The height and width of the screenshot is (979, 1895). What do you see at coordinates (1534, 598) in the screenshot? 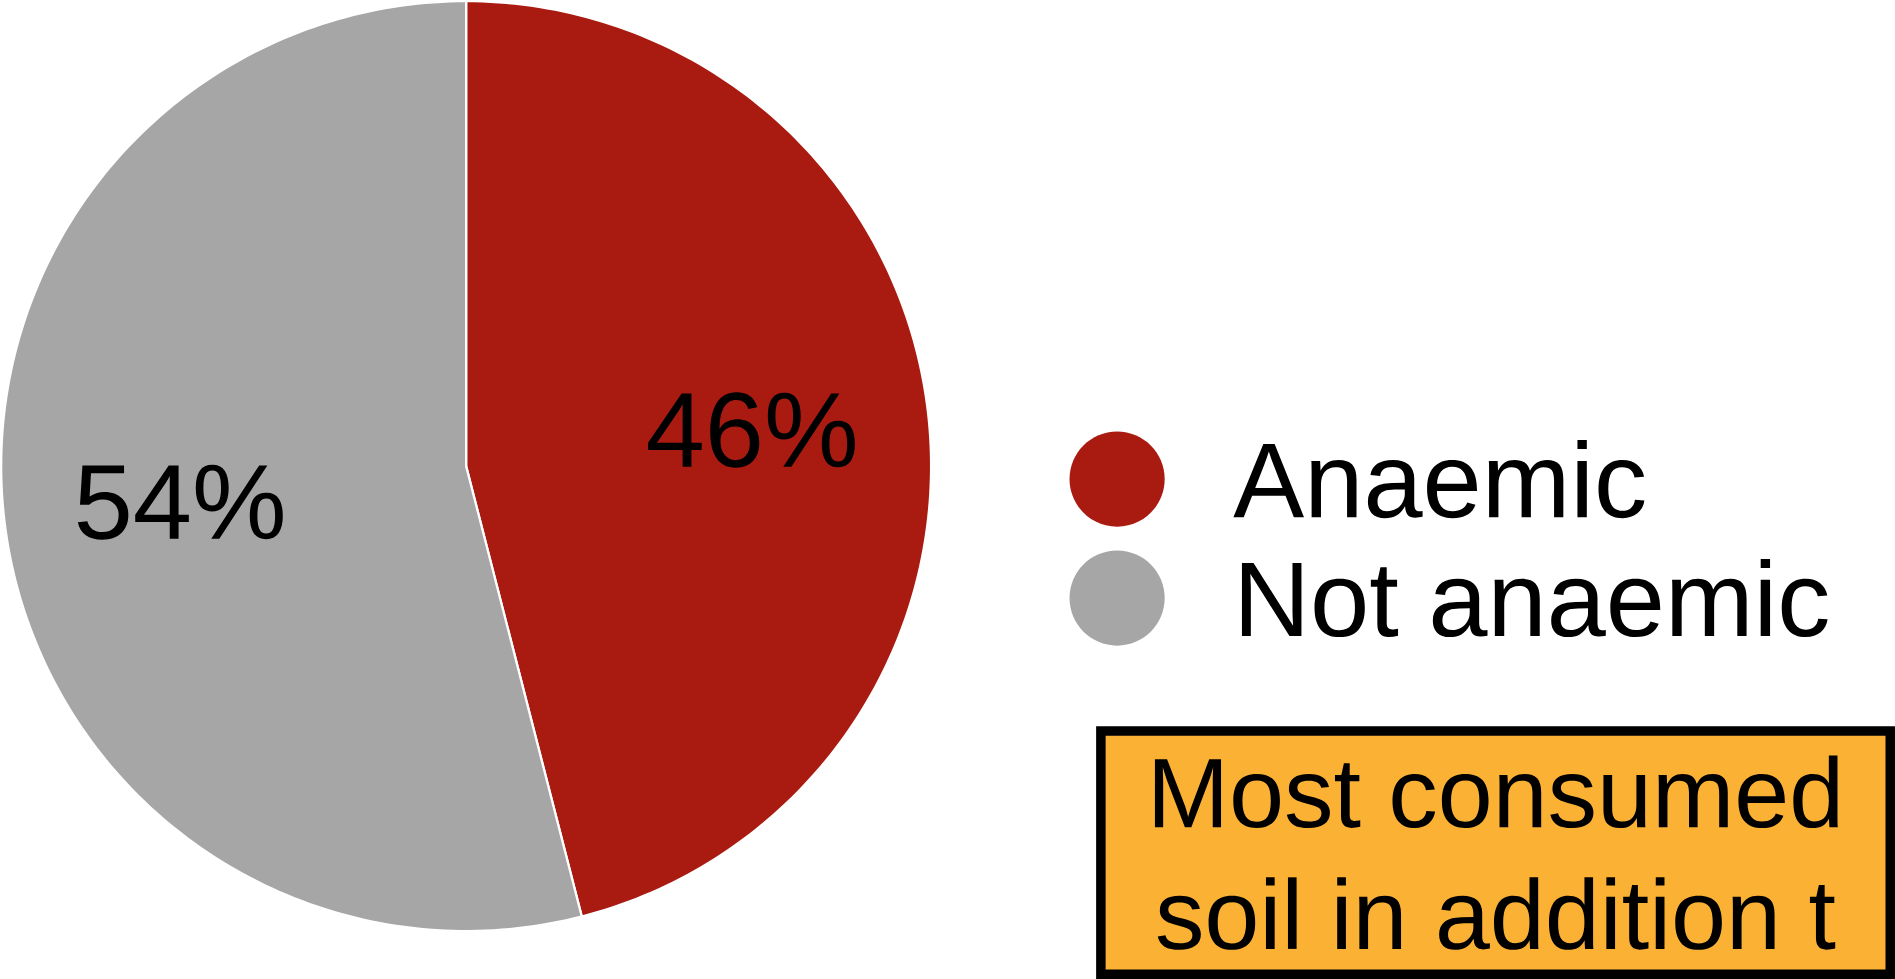
I see `legend-label: Not anaemic` at bounding box center [1534, 598].